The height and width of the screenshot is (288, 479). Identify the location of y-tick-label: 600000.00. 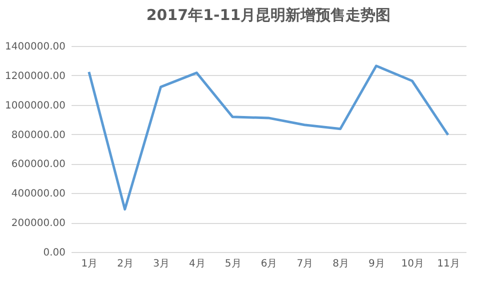
(38, 164).